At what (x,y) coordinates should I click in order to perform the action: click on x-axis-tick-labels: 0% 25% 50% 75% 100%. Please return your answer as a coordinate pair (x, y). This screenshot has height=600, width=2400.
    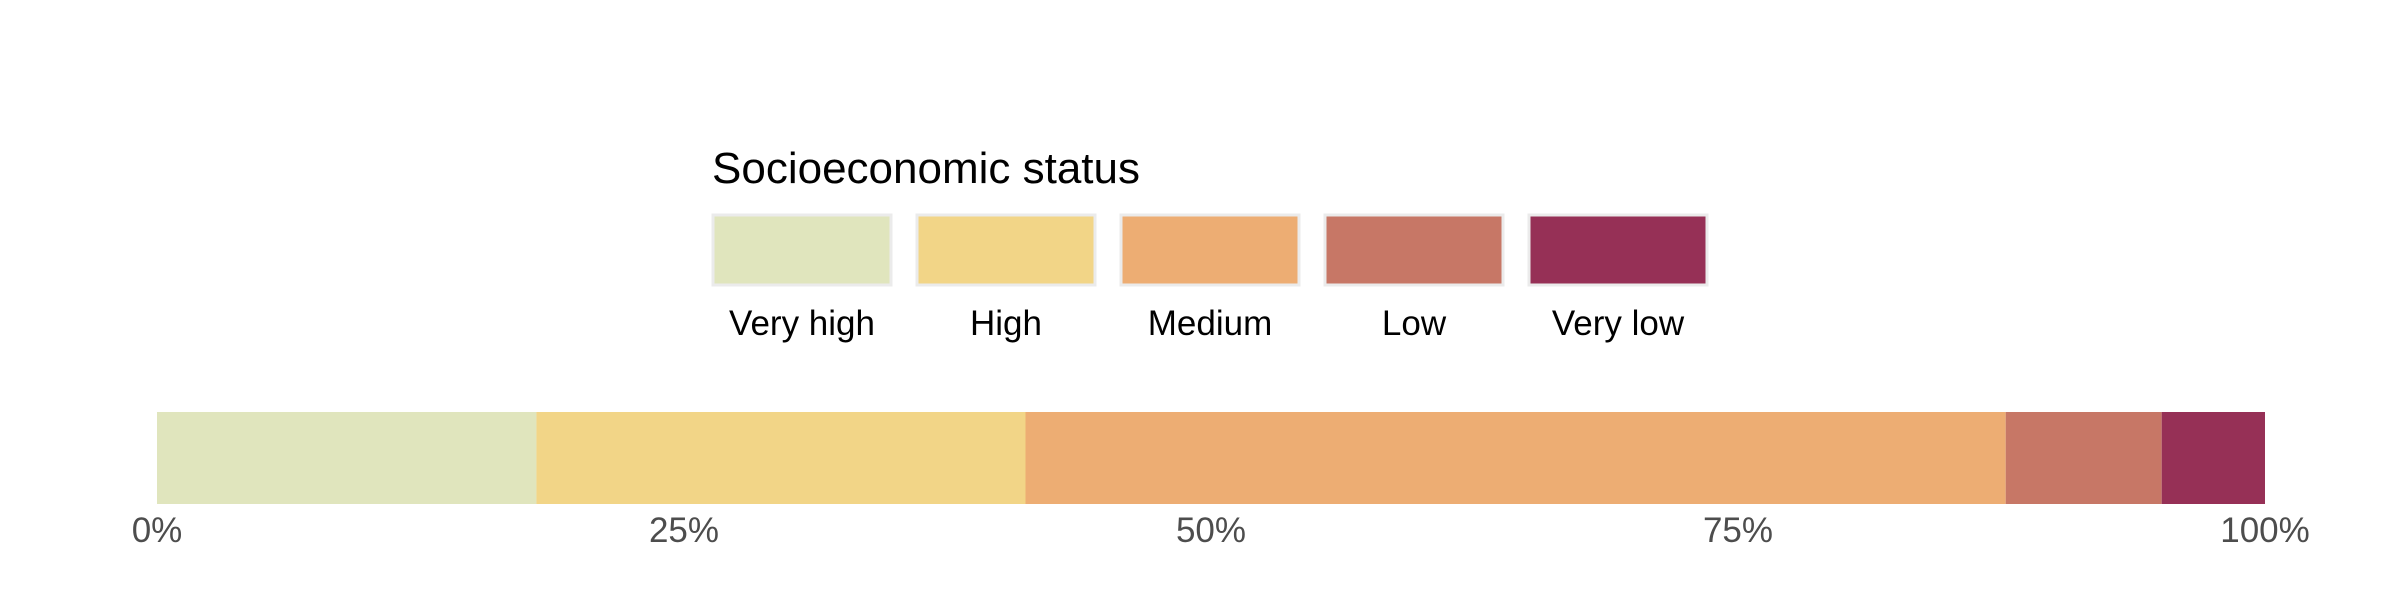
    Looking at the image, I should click on (1221, 530).